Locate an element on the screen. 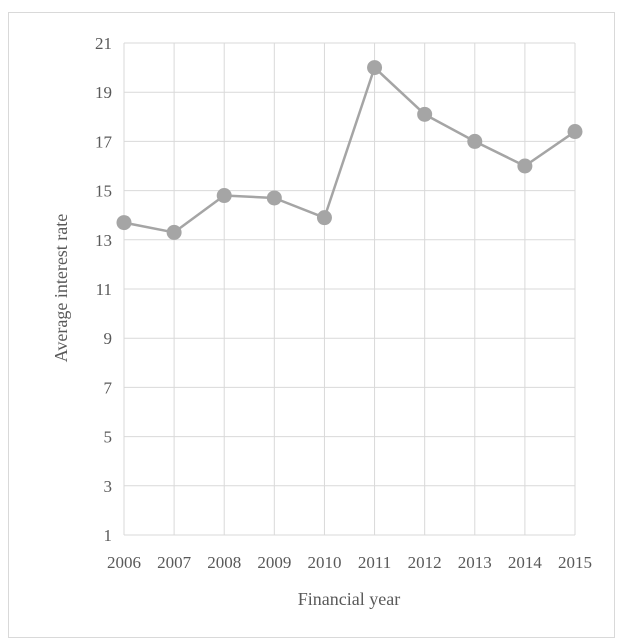  y-tick-label: 13 is located at coordinates (103, 240).